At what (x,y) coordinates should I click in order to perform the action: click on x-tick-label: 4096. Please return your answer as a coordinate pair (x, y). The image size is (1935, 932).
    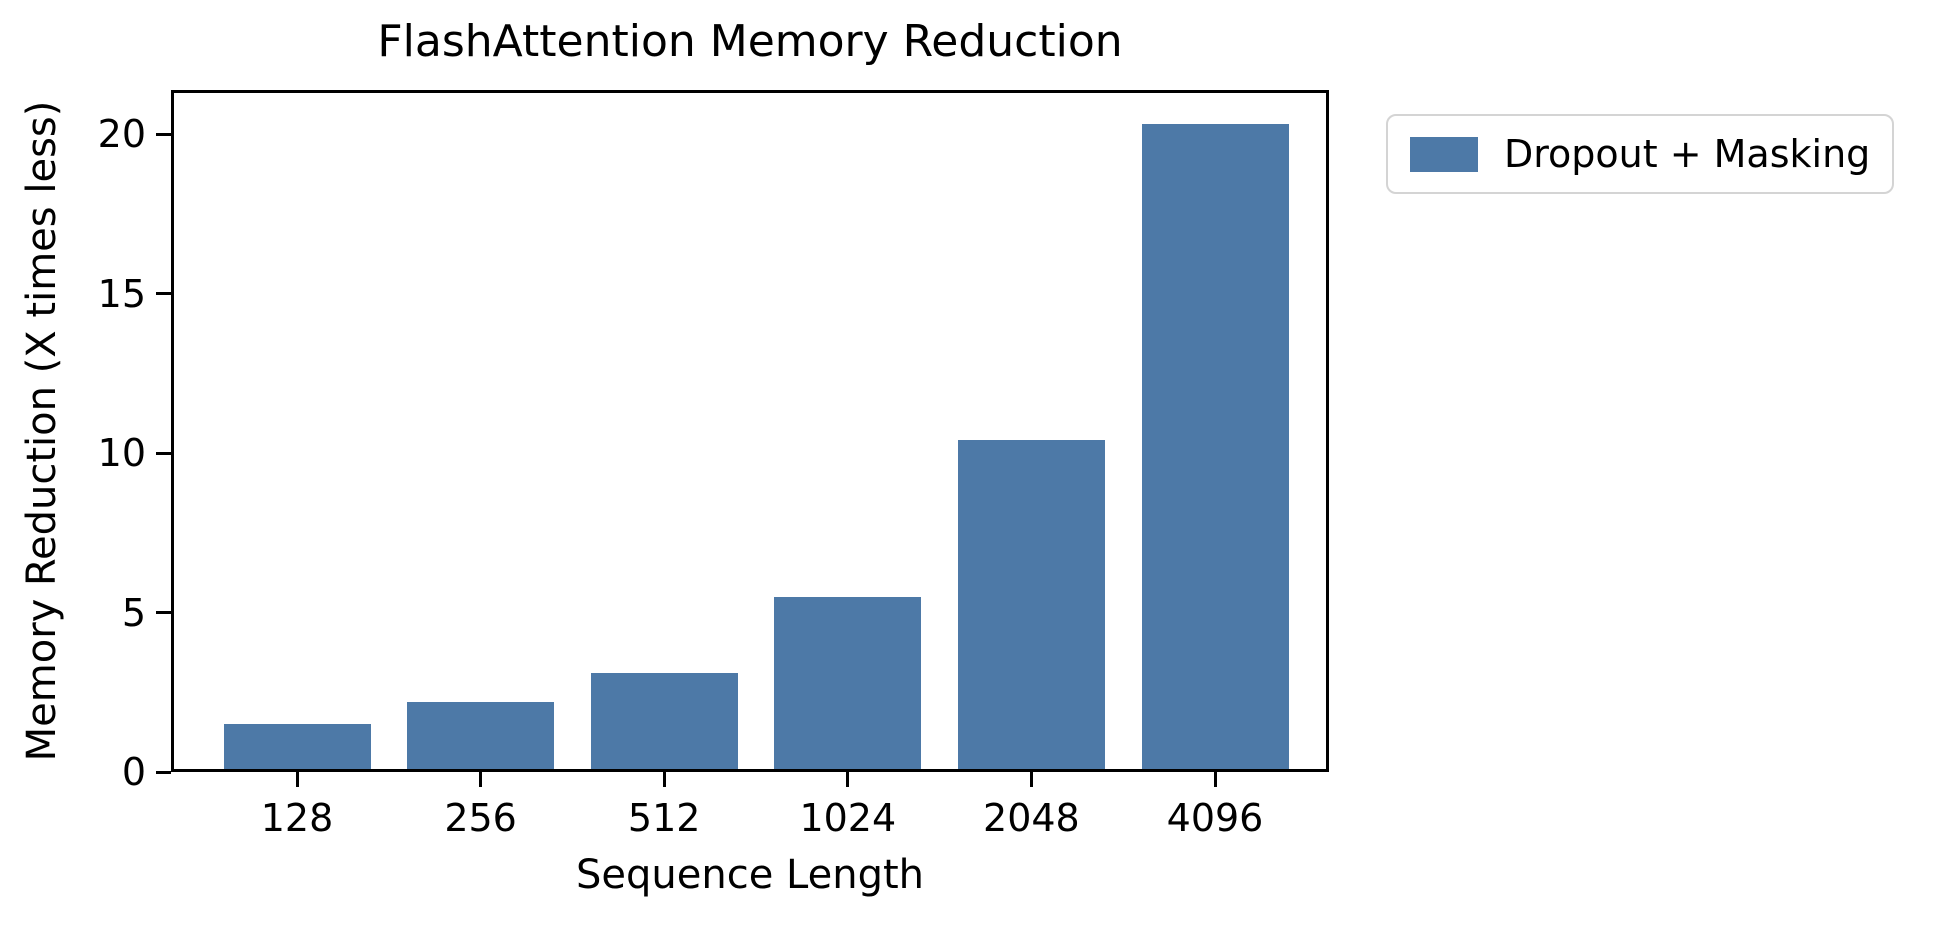
    Looking at the image, I should click on (1215, 818).